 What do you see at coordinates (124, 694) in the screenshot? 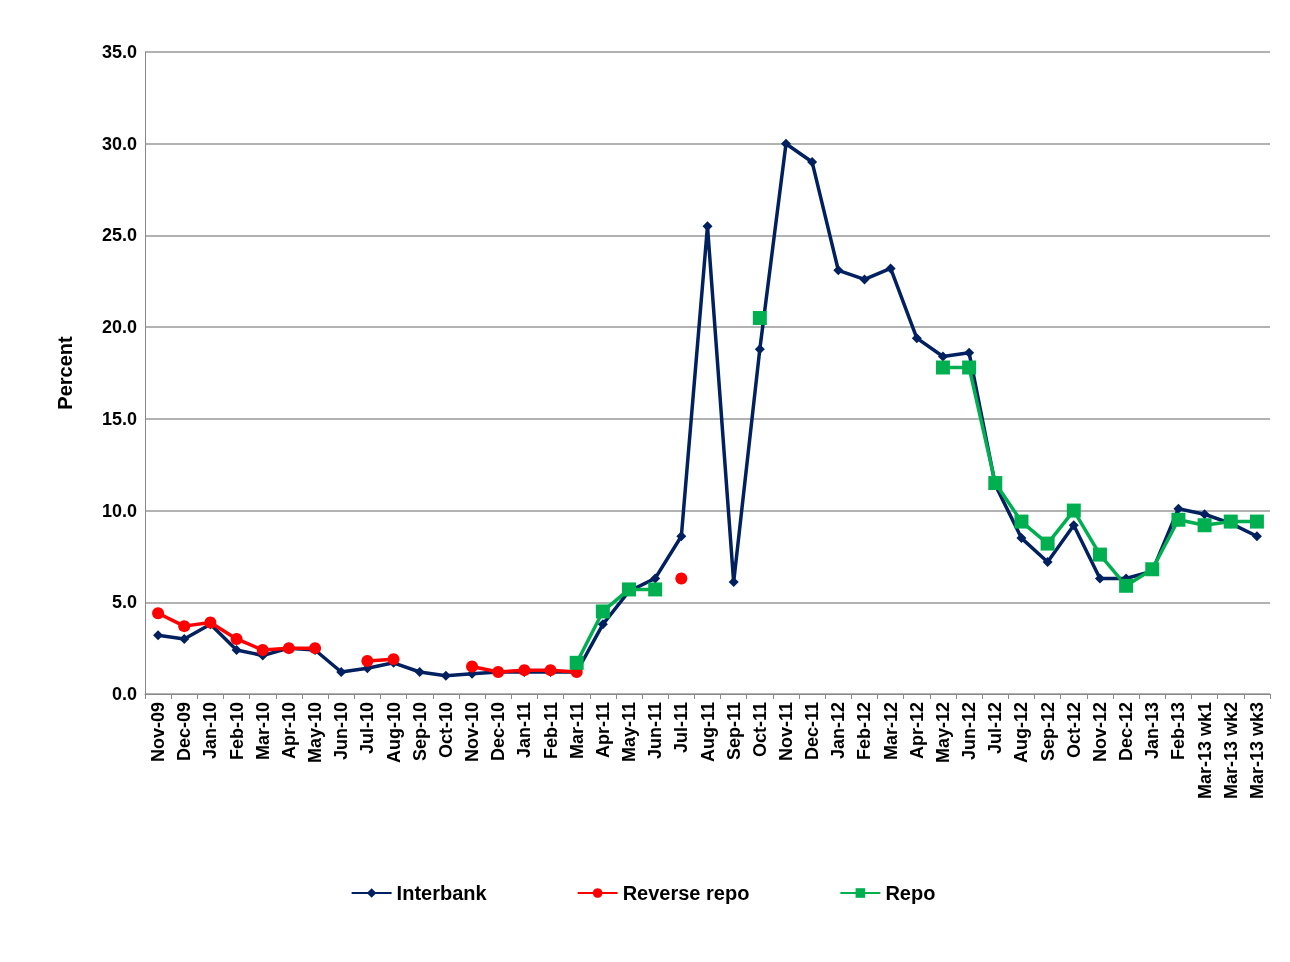
I see `y-tick-label: 0.0` at bounding box center [124, 694].